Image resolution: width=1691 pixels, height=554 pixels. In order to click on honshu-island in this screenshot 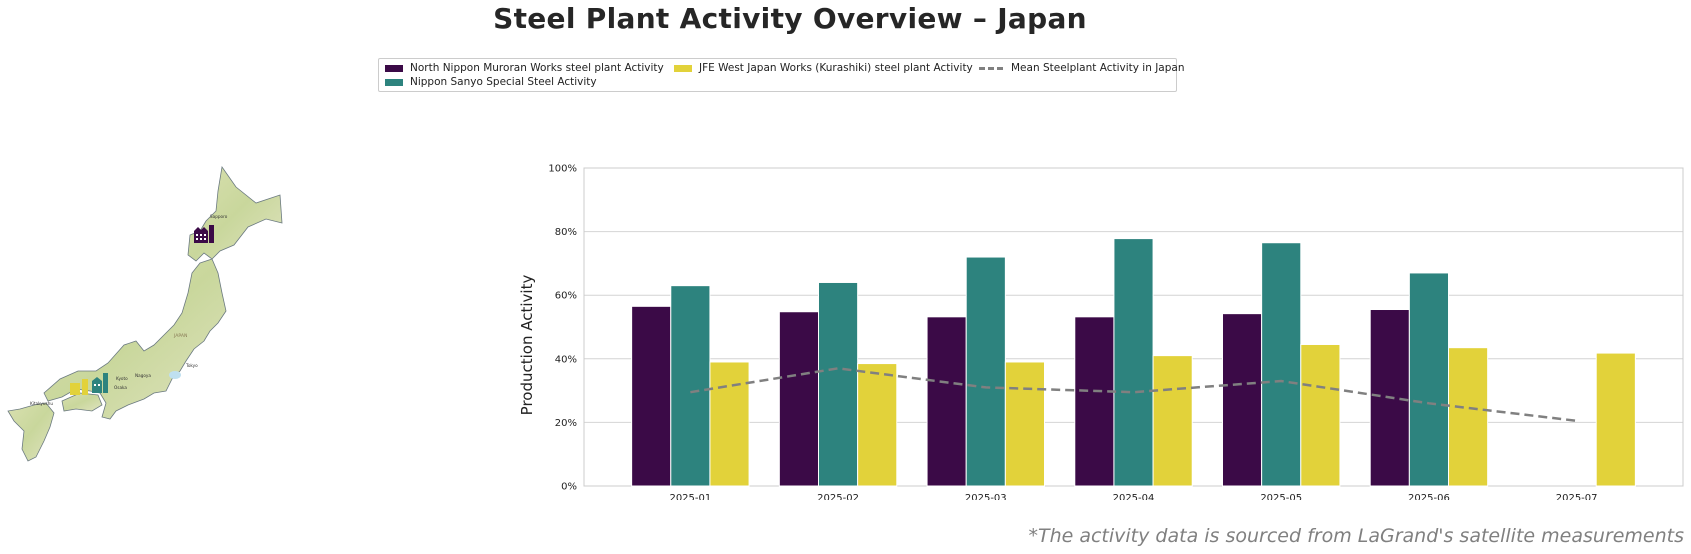, I will do `click(135, 339)`.